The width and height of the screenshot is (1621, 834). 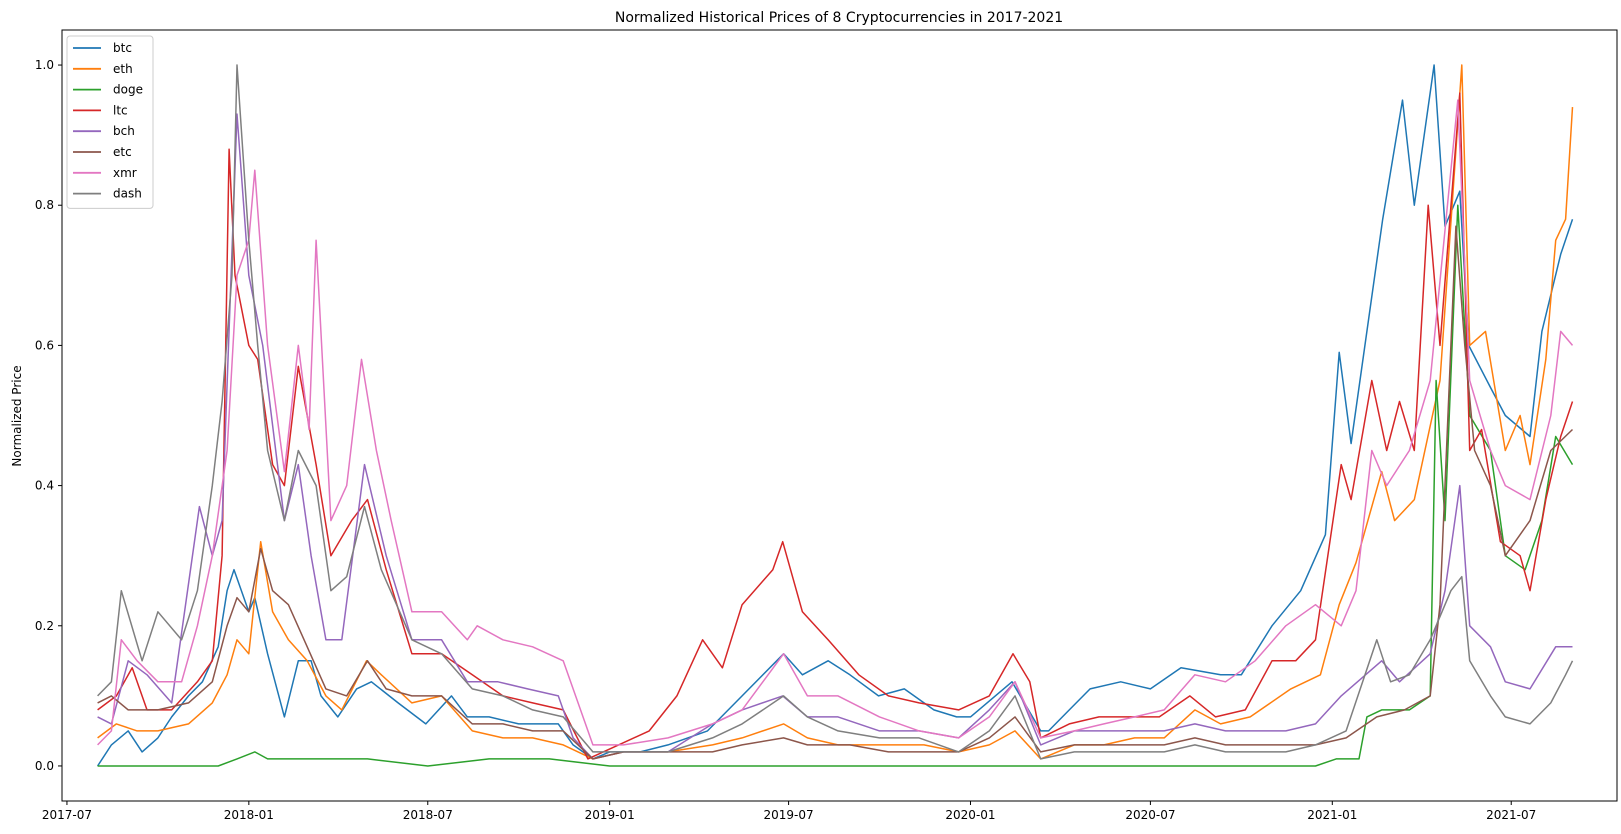 I want to click on y-tick-label: 0.6, so click(x=44, y=345).